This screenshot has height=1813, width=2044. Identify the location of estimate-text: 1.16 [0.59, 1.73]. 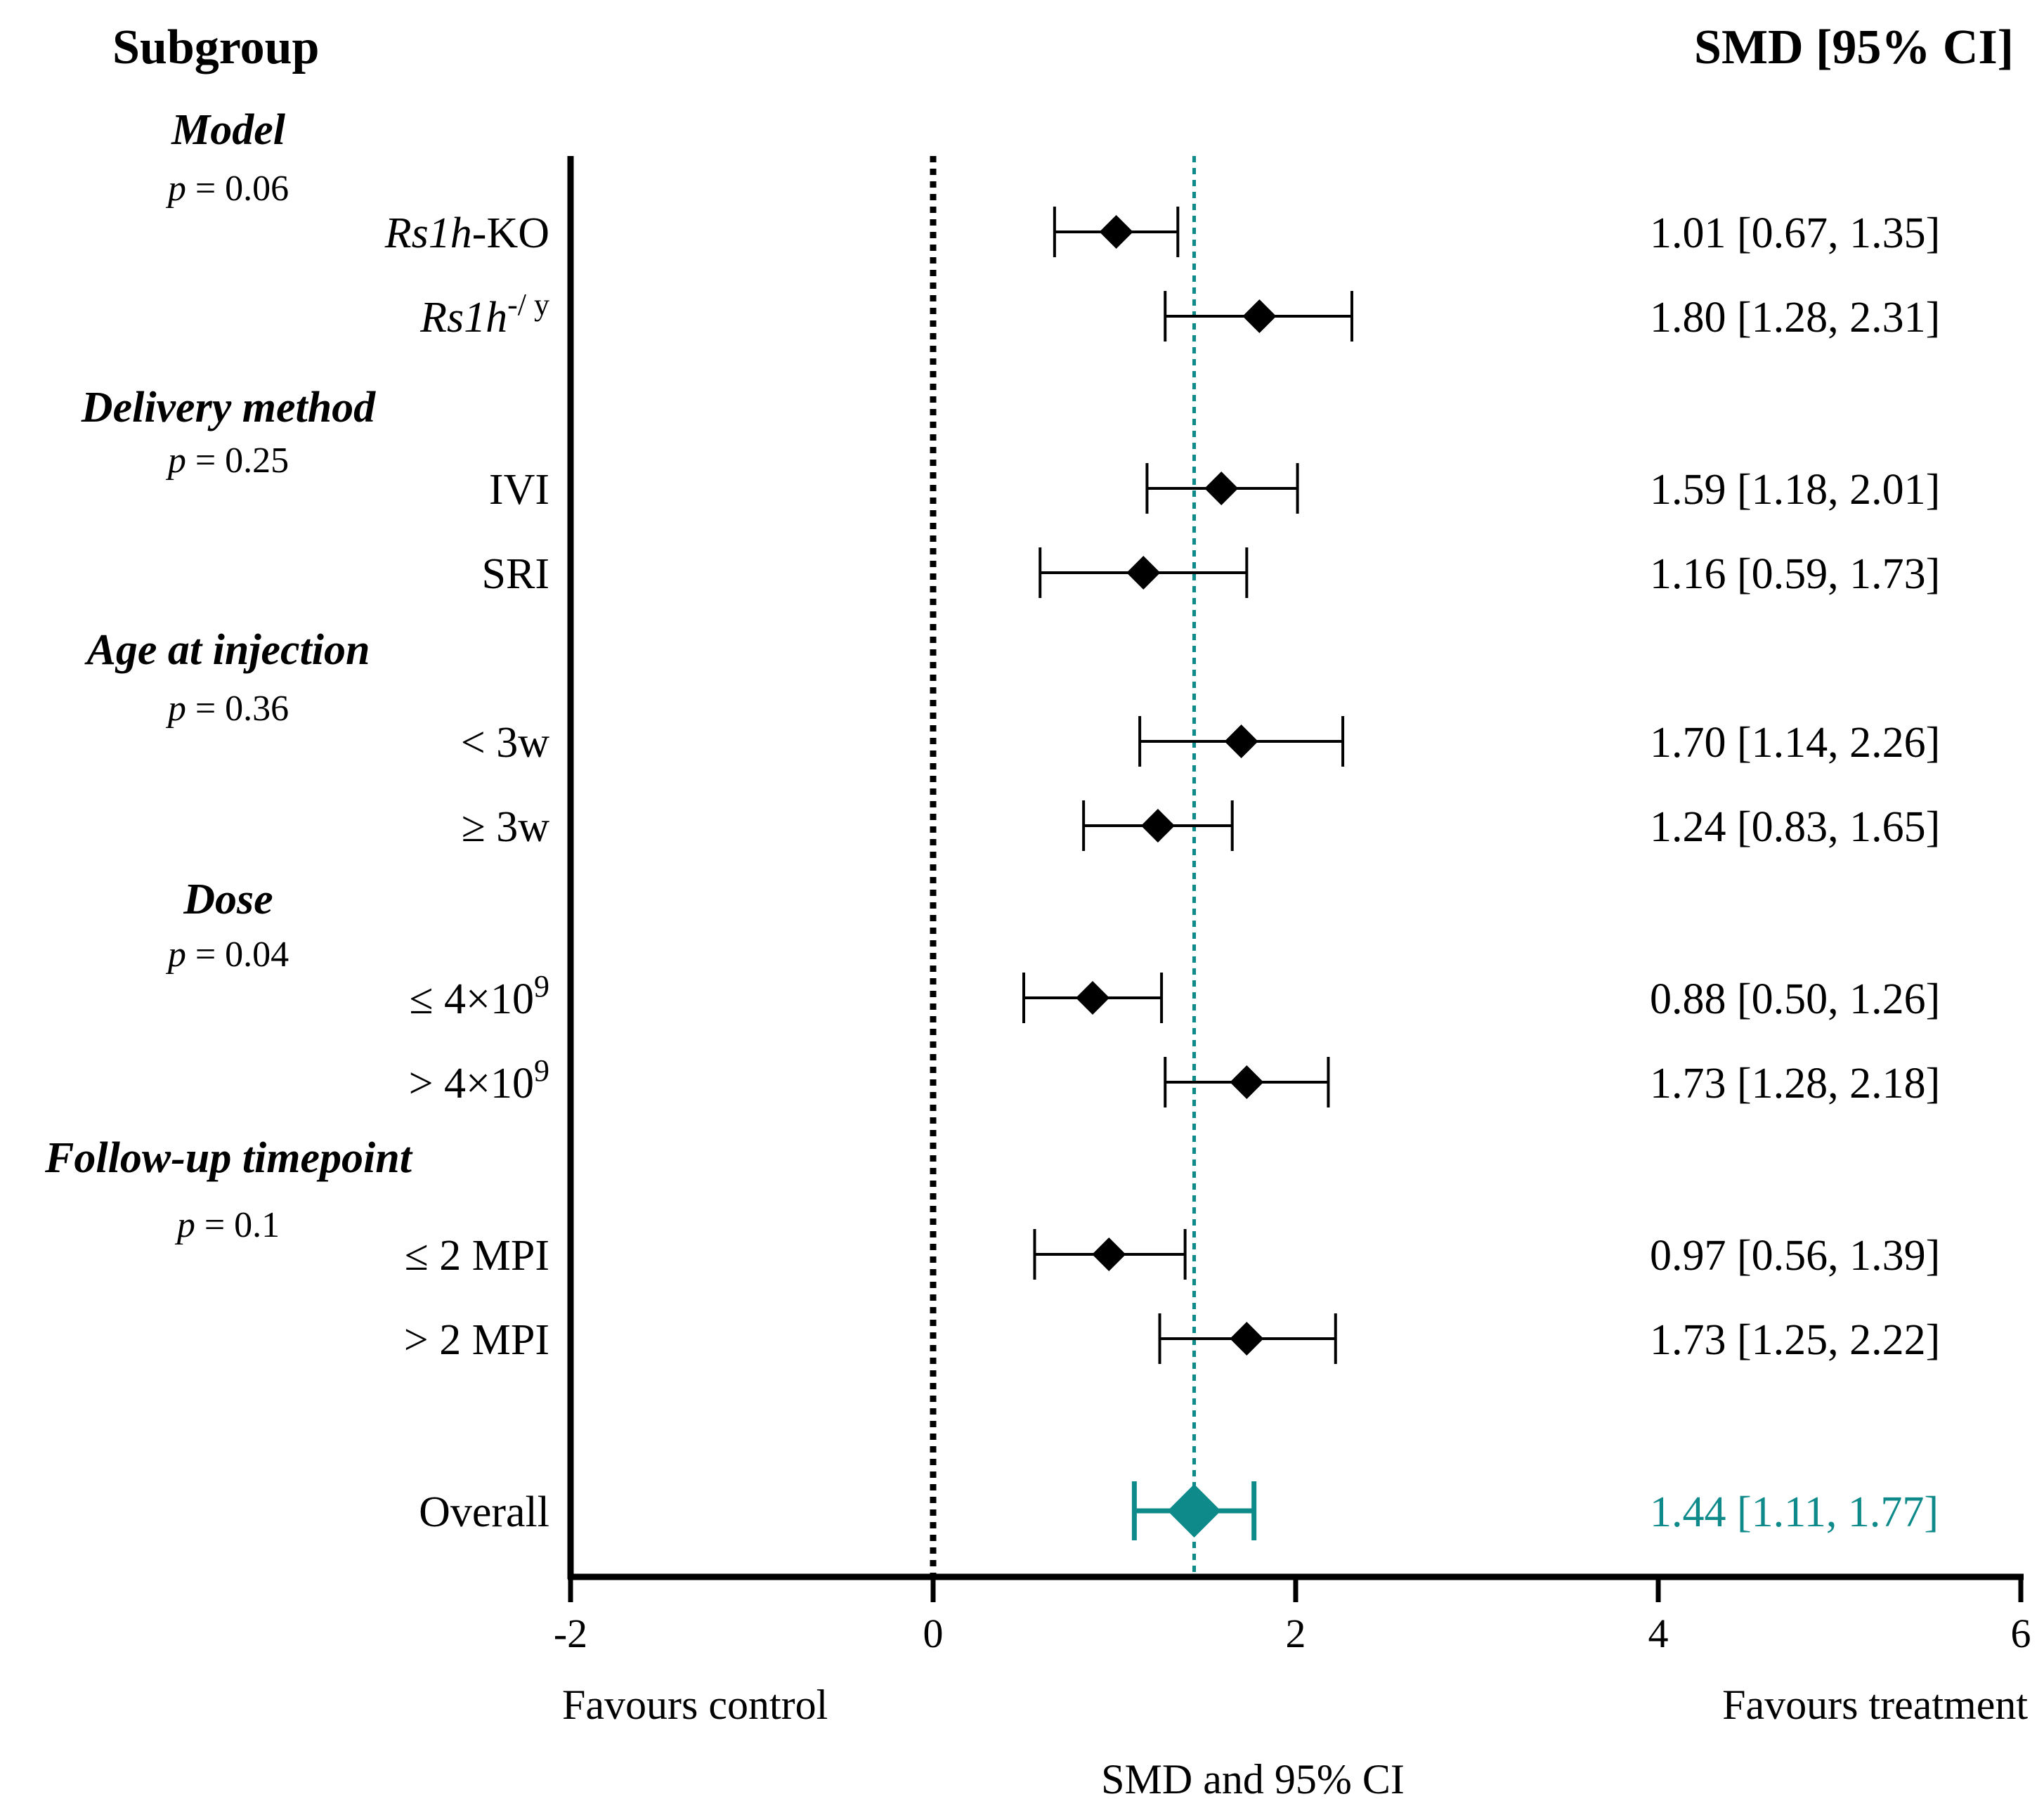
(1795, 574).